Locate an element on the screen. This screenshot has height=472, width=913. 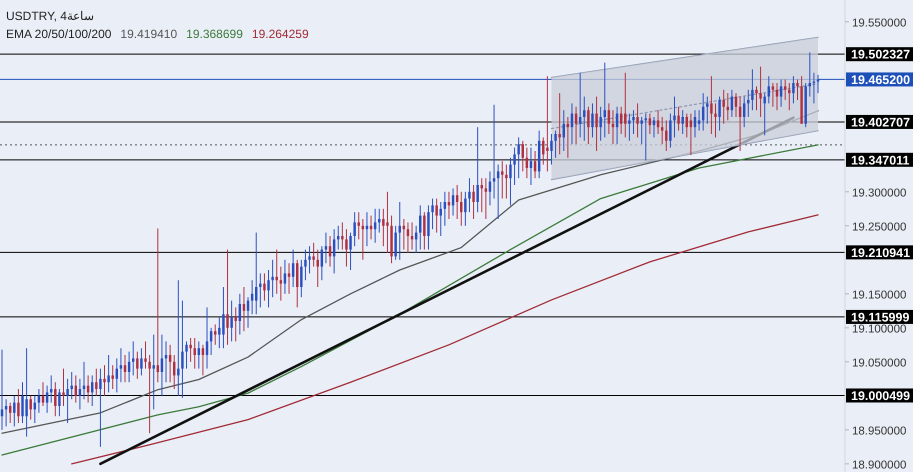
ref-line-label: 19.347011 is located at coordinates (880, 160).